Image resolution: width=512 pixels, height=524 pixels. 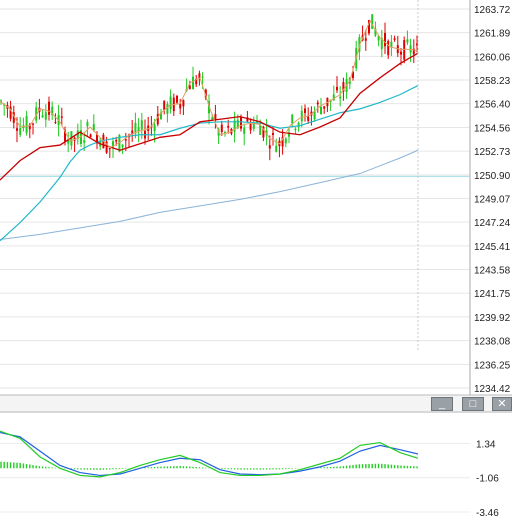 What do you see at coordinates (473, 404) in the screenshot?
I see `maximize-button: □` at bounding box center [473, 404].